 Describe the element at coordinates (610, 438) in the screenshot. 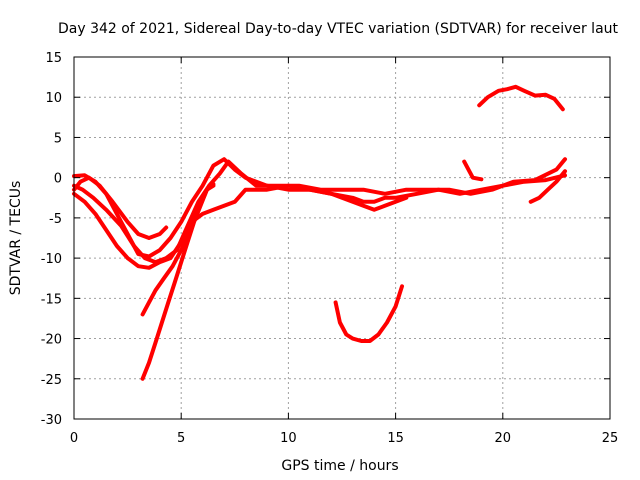

I see `x-tick-label: 25` at that location.